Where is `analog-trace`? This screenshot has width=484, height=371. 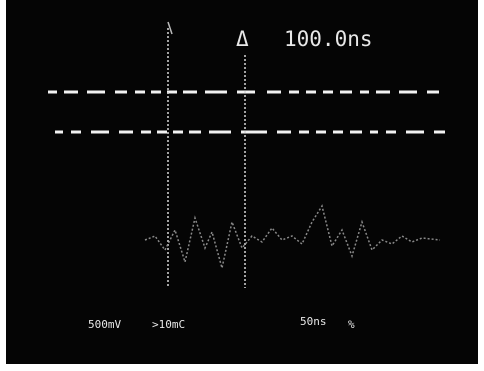
analog-trace is located at coordinates (292, 236).